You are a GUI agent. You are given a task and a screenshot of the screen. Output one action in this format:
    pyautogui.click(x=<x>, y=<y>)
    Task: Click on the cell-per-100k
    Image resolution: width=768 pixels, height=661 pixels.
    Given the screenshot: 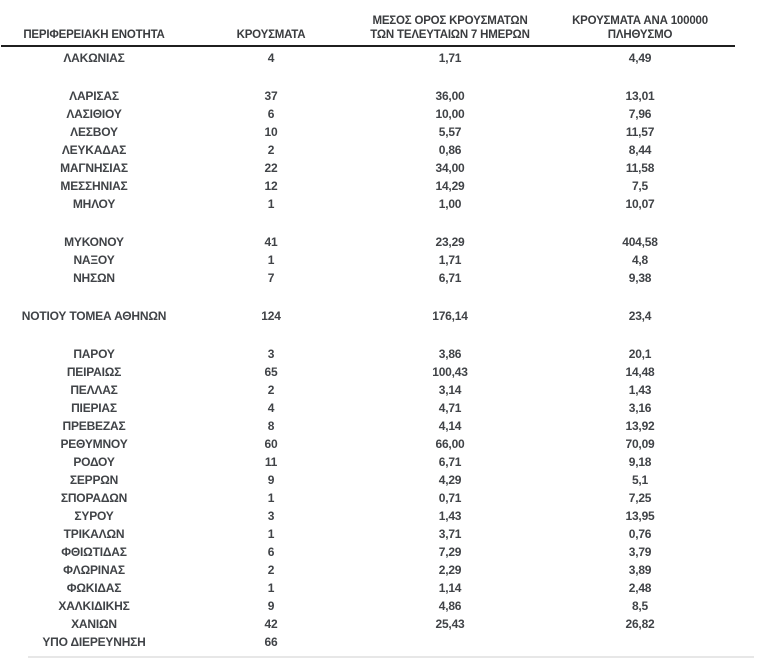 What is the action you would take?
    pyautogui.click(x=640, y=642)
    